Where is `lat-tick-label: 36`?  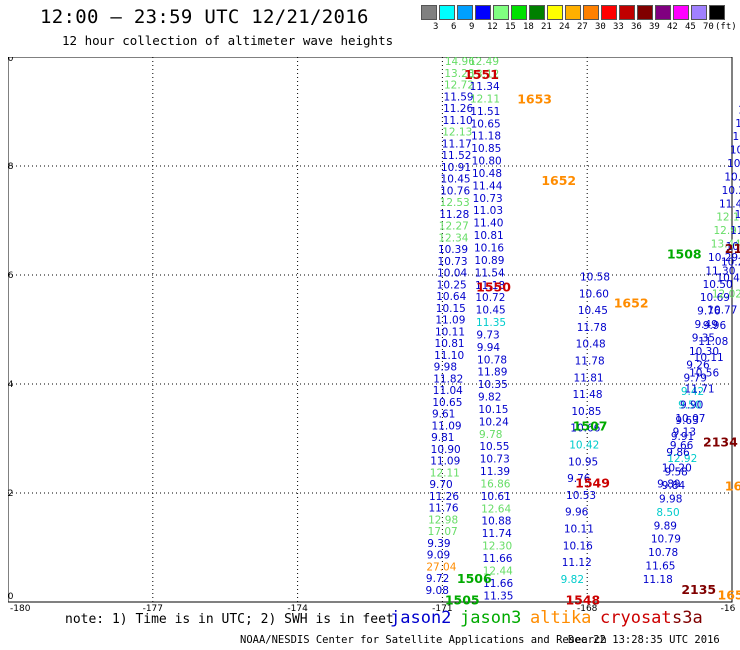 lat-tick-label: 36 is located at coordinates (11, 276).